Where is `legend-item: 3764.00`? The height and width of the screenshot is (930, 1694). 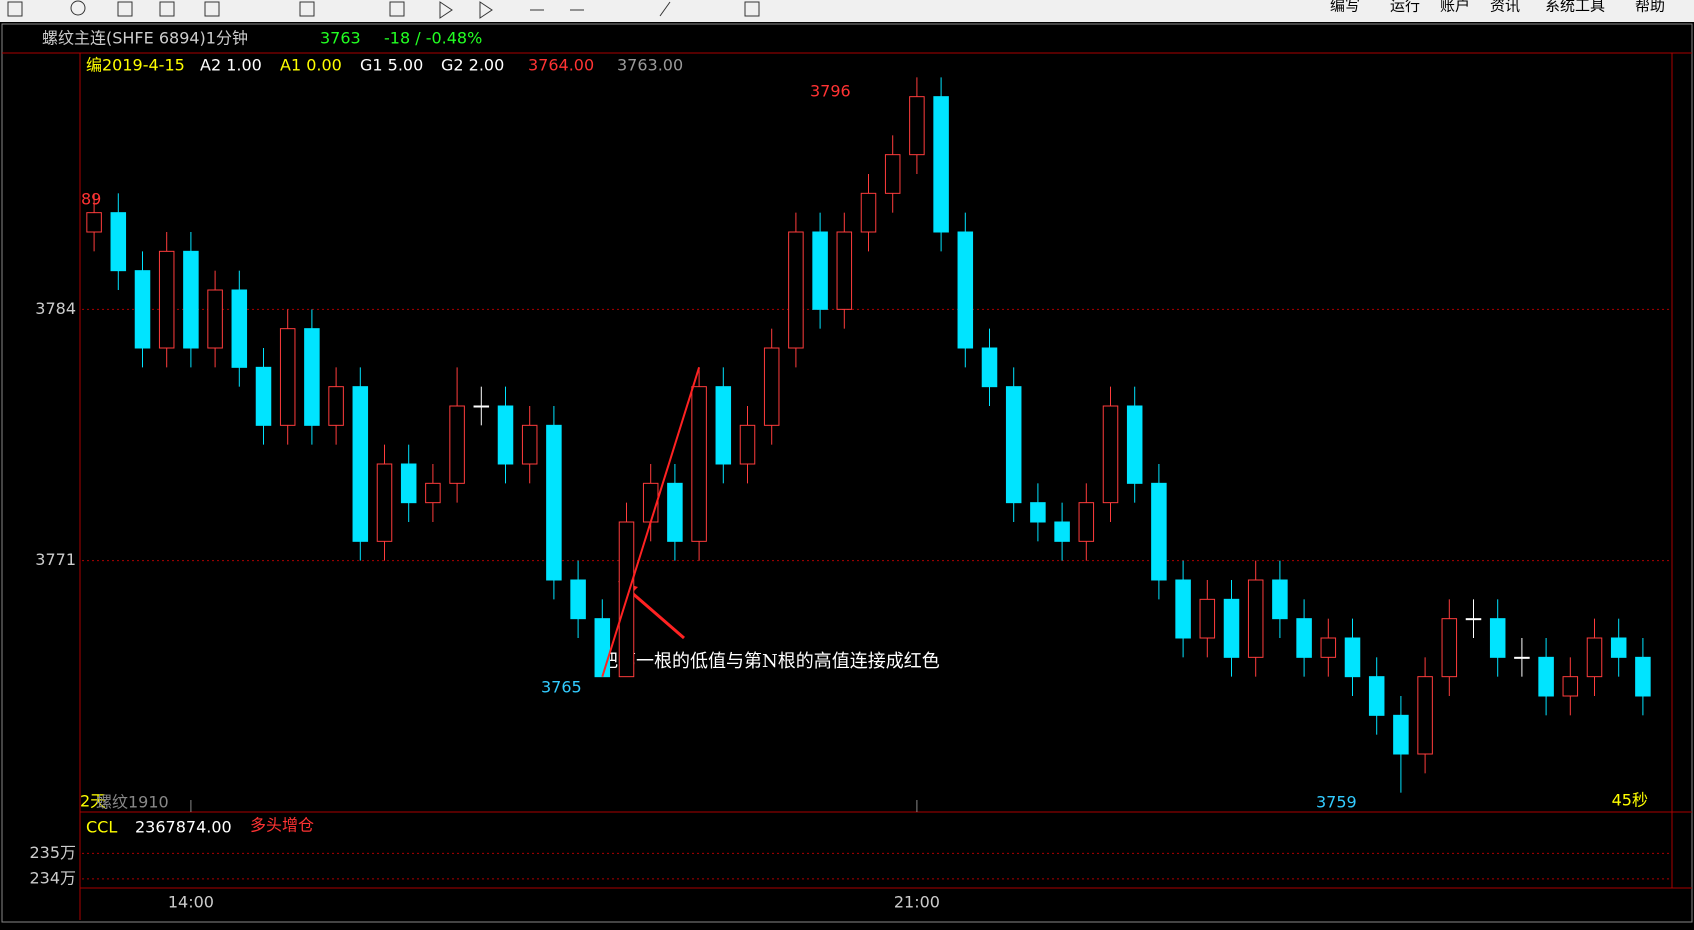 legend-item: 3764.00 is located at coordinates (561, 65).